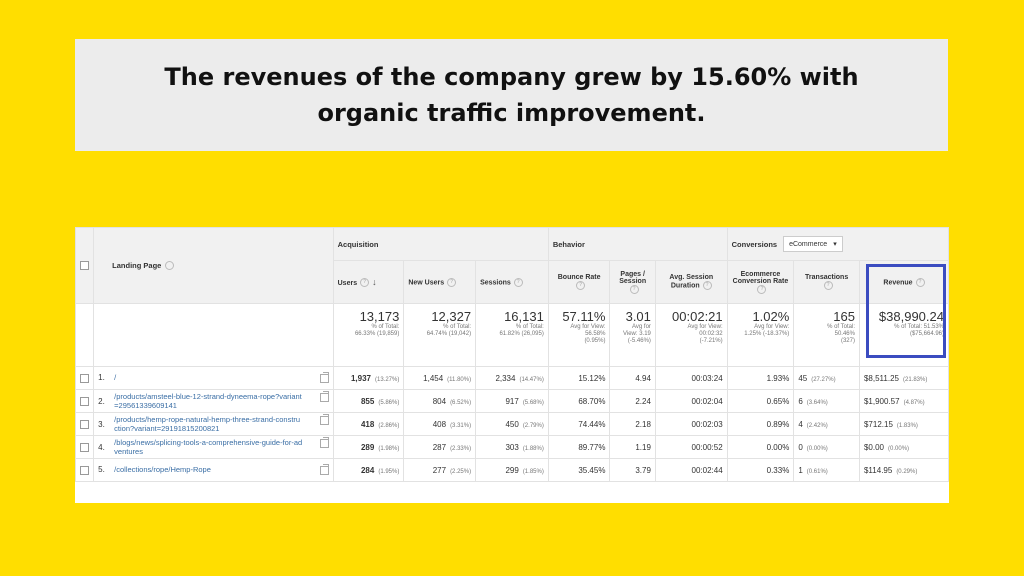  What do you see at coordinates (440, 470) in the screenshot?
I see `new-users-cell: 277 (2.25%)` at bounding box center [440, 470].